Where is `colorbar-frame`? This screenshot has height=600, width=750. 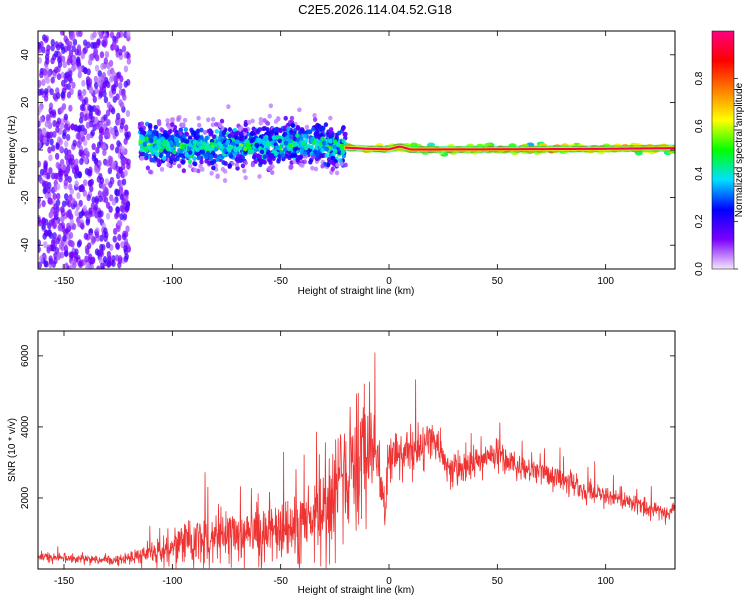
colorbar-frame is located at coordinates (723, 150).